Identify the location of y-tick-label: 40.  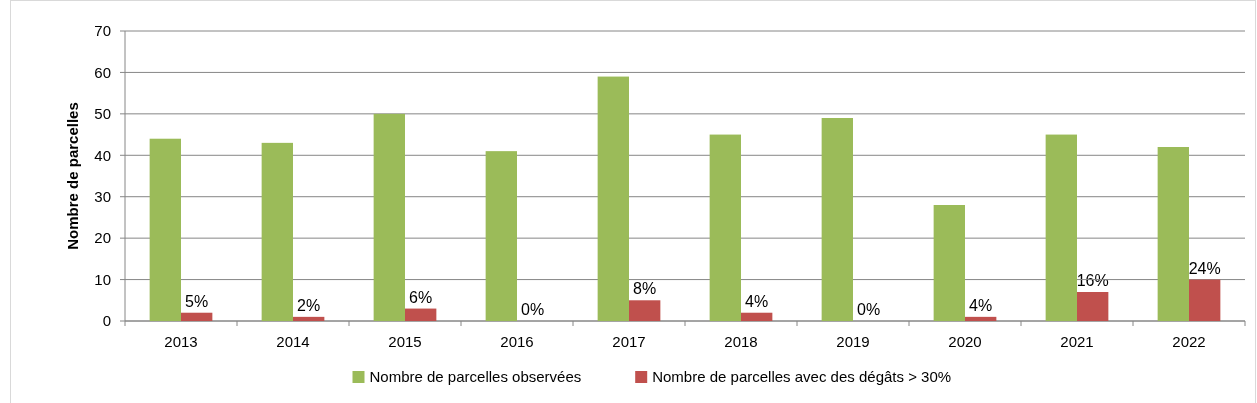
(102, 155).